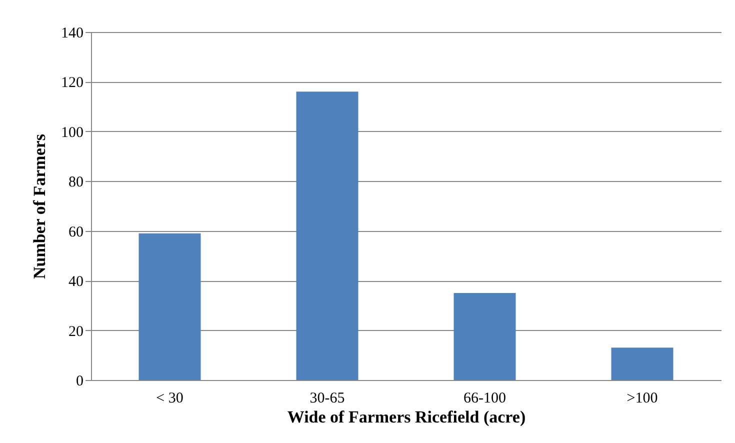  What do you see at coordinates (76, 332) in the screenshot?
I see `y-tick-label: 20` at bounding box center [76, 332].